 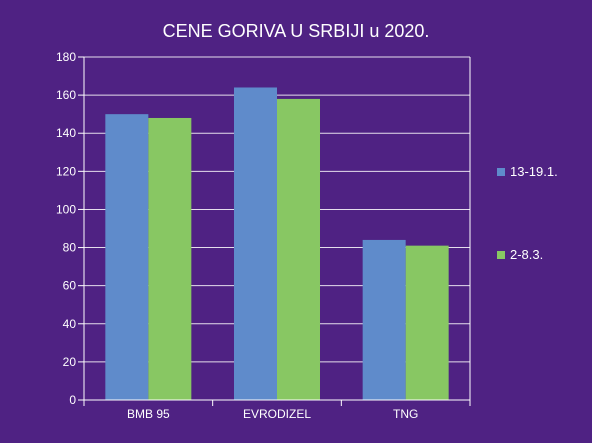 I want to click on legend: 13-19.1. 2-8.3., so click(x=527, y=213).